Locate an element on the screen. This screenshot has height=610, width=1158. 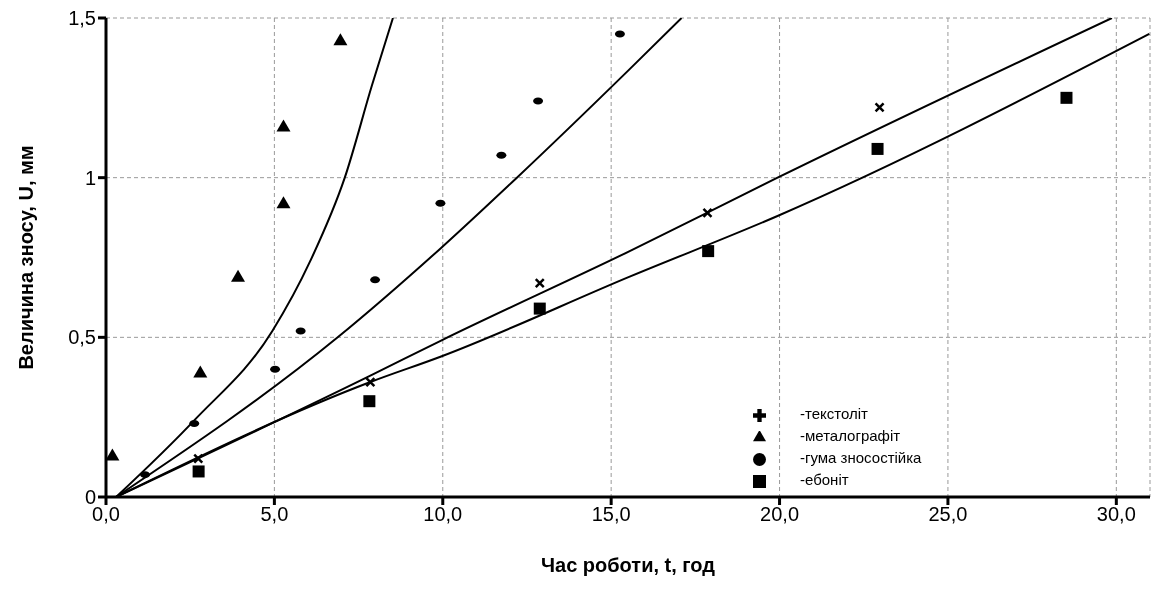
y-tick-label: 0,5 is located at coordinates (82, 337).